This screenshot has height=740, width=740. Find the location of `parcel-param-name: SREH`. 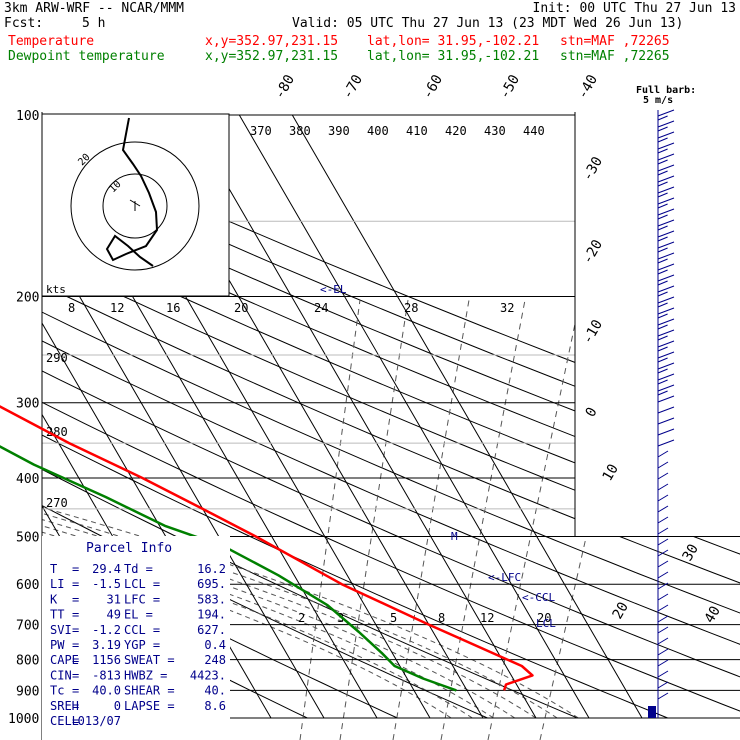

parcel-param-name: SREH is located at coordinates (64, 706).